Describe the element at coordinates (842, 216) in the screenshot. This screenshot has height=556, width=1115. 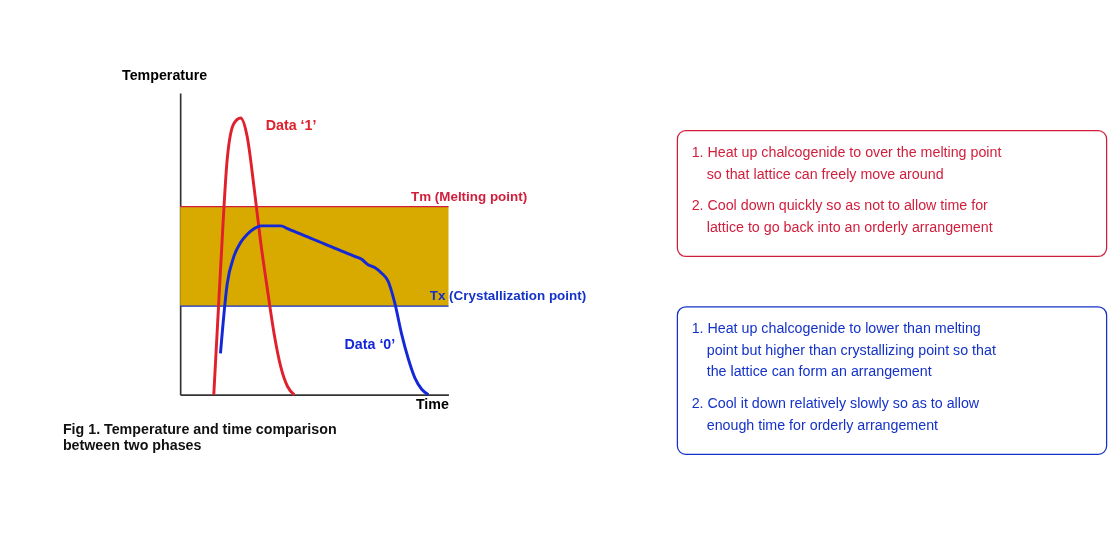
I see `text: 2. Cool down quickly so as not to allow time for lattice to go back into an orderly arrangement` at that location.